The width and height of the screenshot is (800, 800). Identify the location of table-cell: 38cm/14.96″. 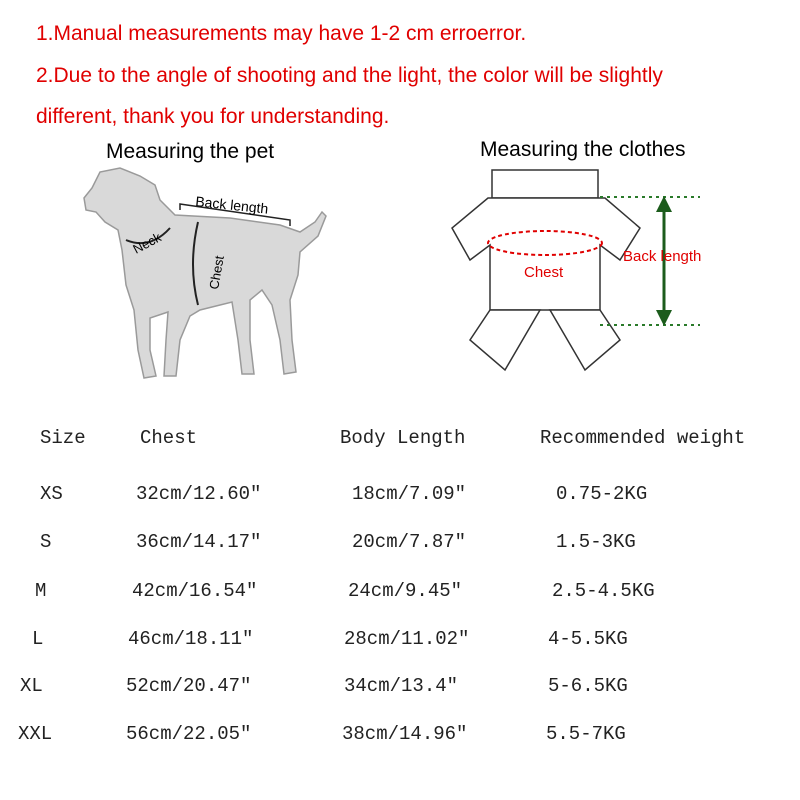
(405, 734).